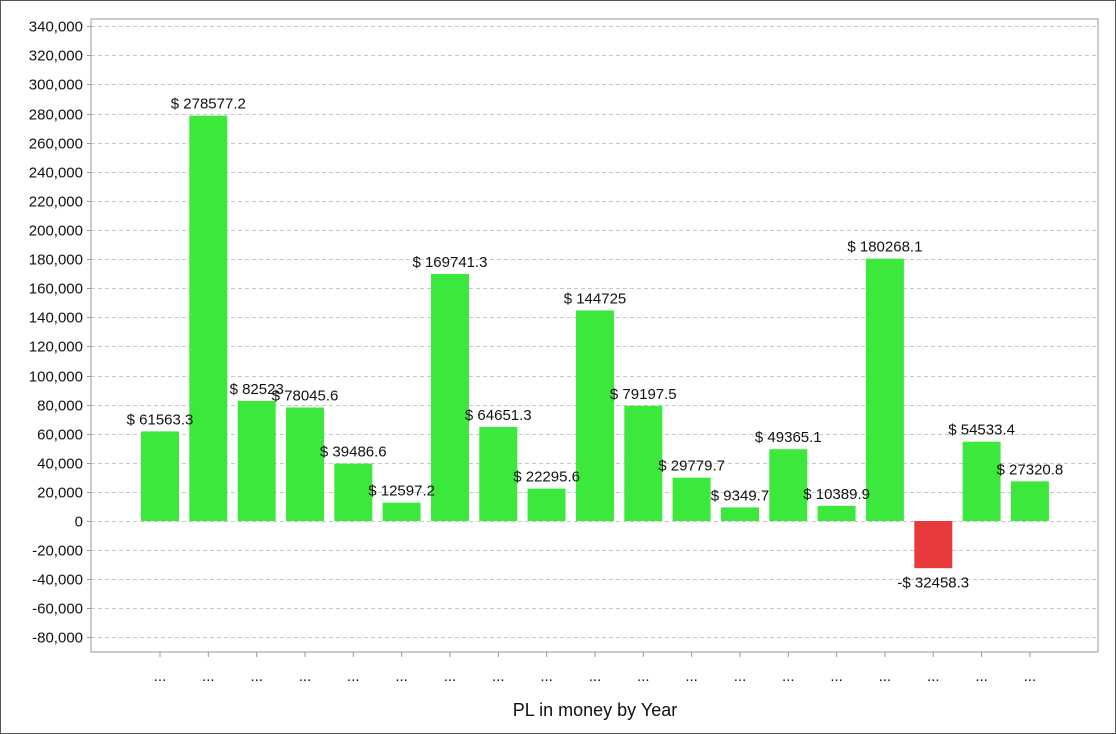 This screenshot has height=734, width=1116. I want to click on y-tick-label: 20,000, so click(60, 493).